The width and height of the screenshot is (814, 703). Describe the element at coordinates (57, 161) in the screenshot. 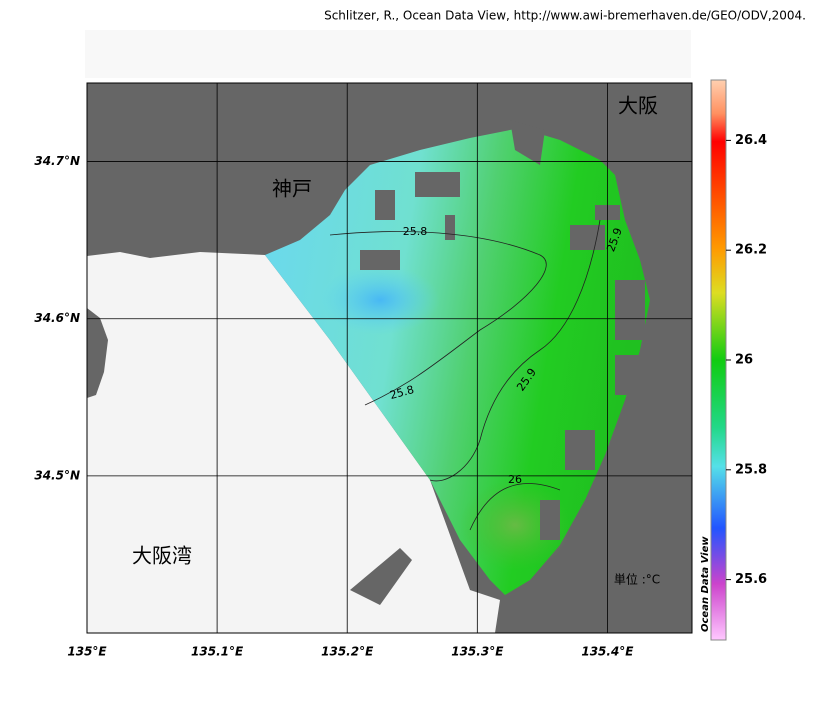

I see `y-tick-label: 34.7°N` at that location.